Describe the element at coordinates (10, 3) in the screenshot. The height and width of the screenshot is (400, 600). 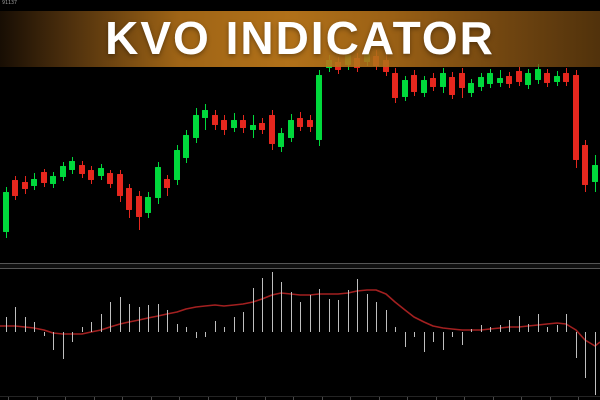
I see `chart-info-label: 91137` at that location.